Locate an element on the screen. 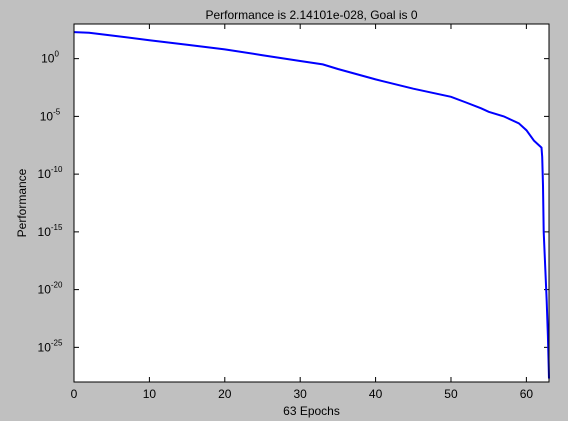 The height and width of the screenshot is (421, 568). chart-title: Performance is 2.14101e-028, Goal is 0 is located at coordinates (311, 15).